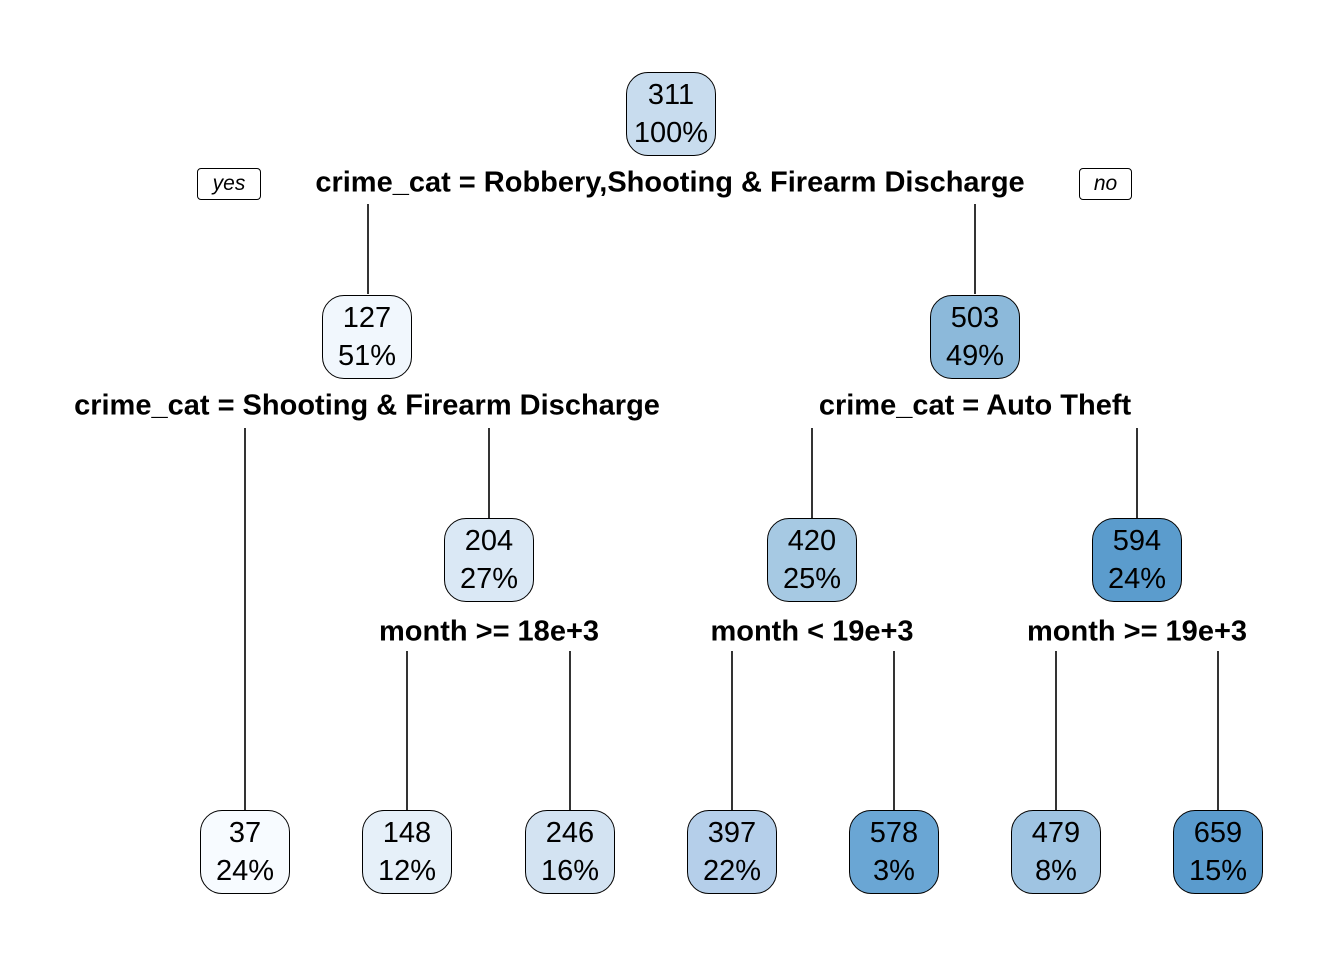 The height and width of the screenshot is (960, 1344). I want to click on node-percent: 27%, so click(489, 579).